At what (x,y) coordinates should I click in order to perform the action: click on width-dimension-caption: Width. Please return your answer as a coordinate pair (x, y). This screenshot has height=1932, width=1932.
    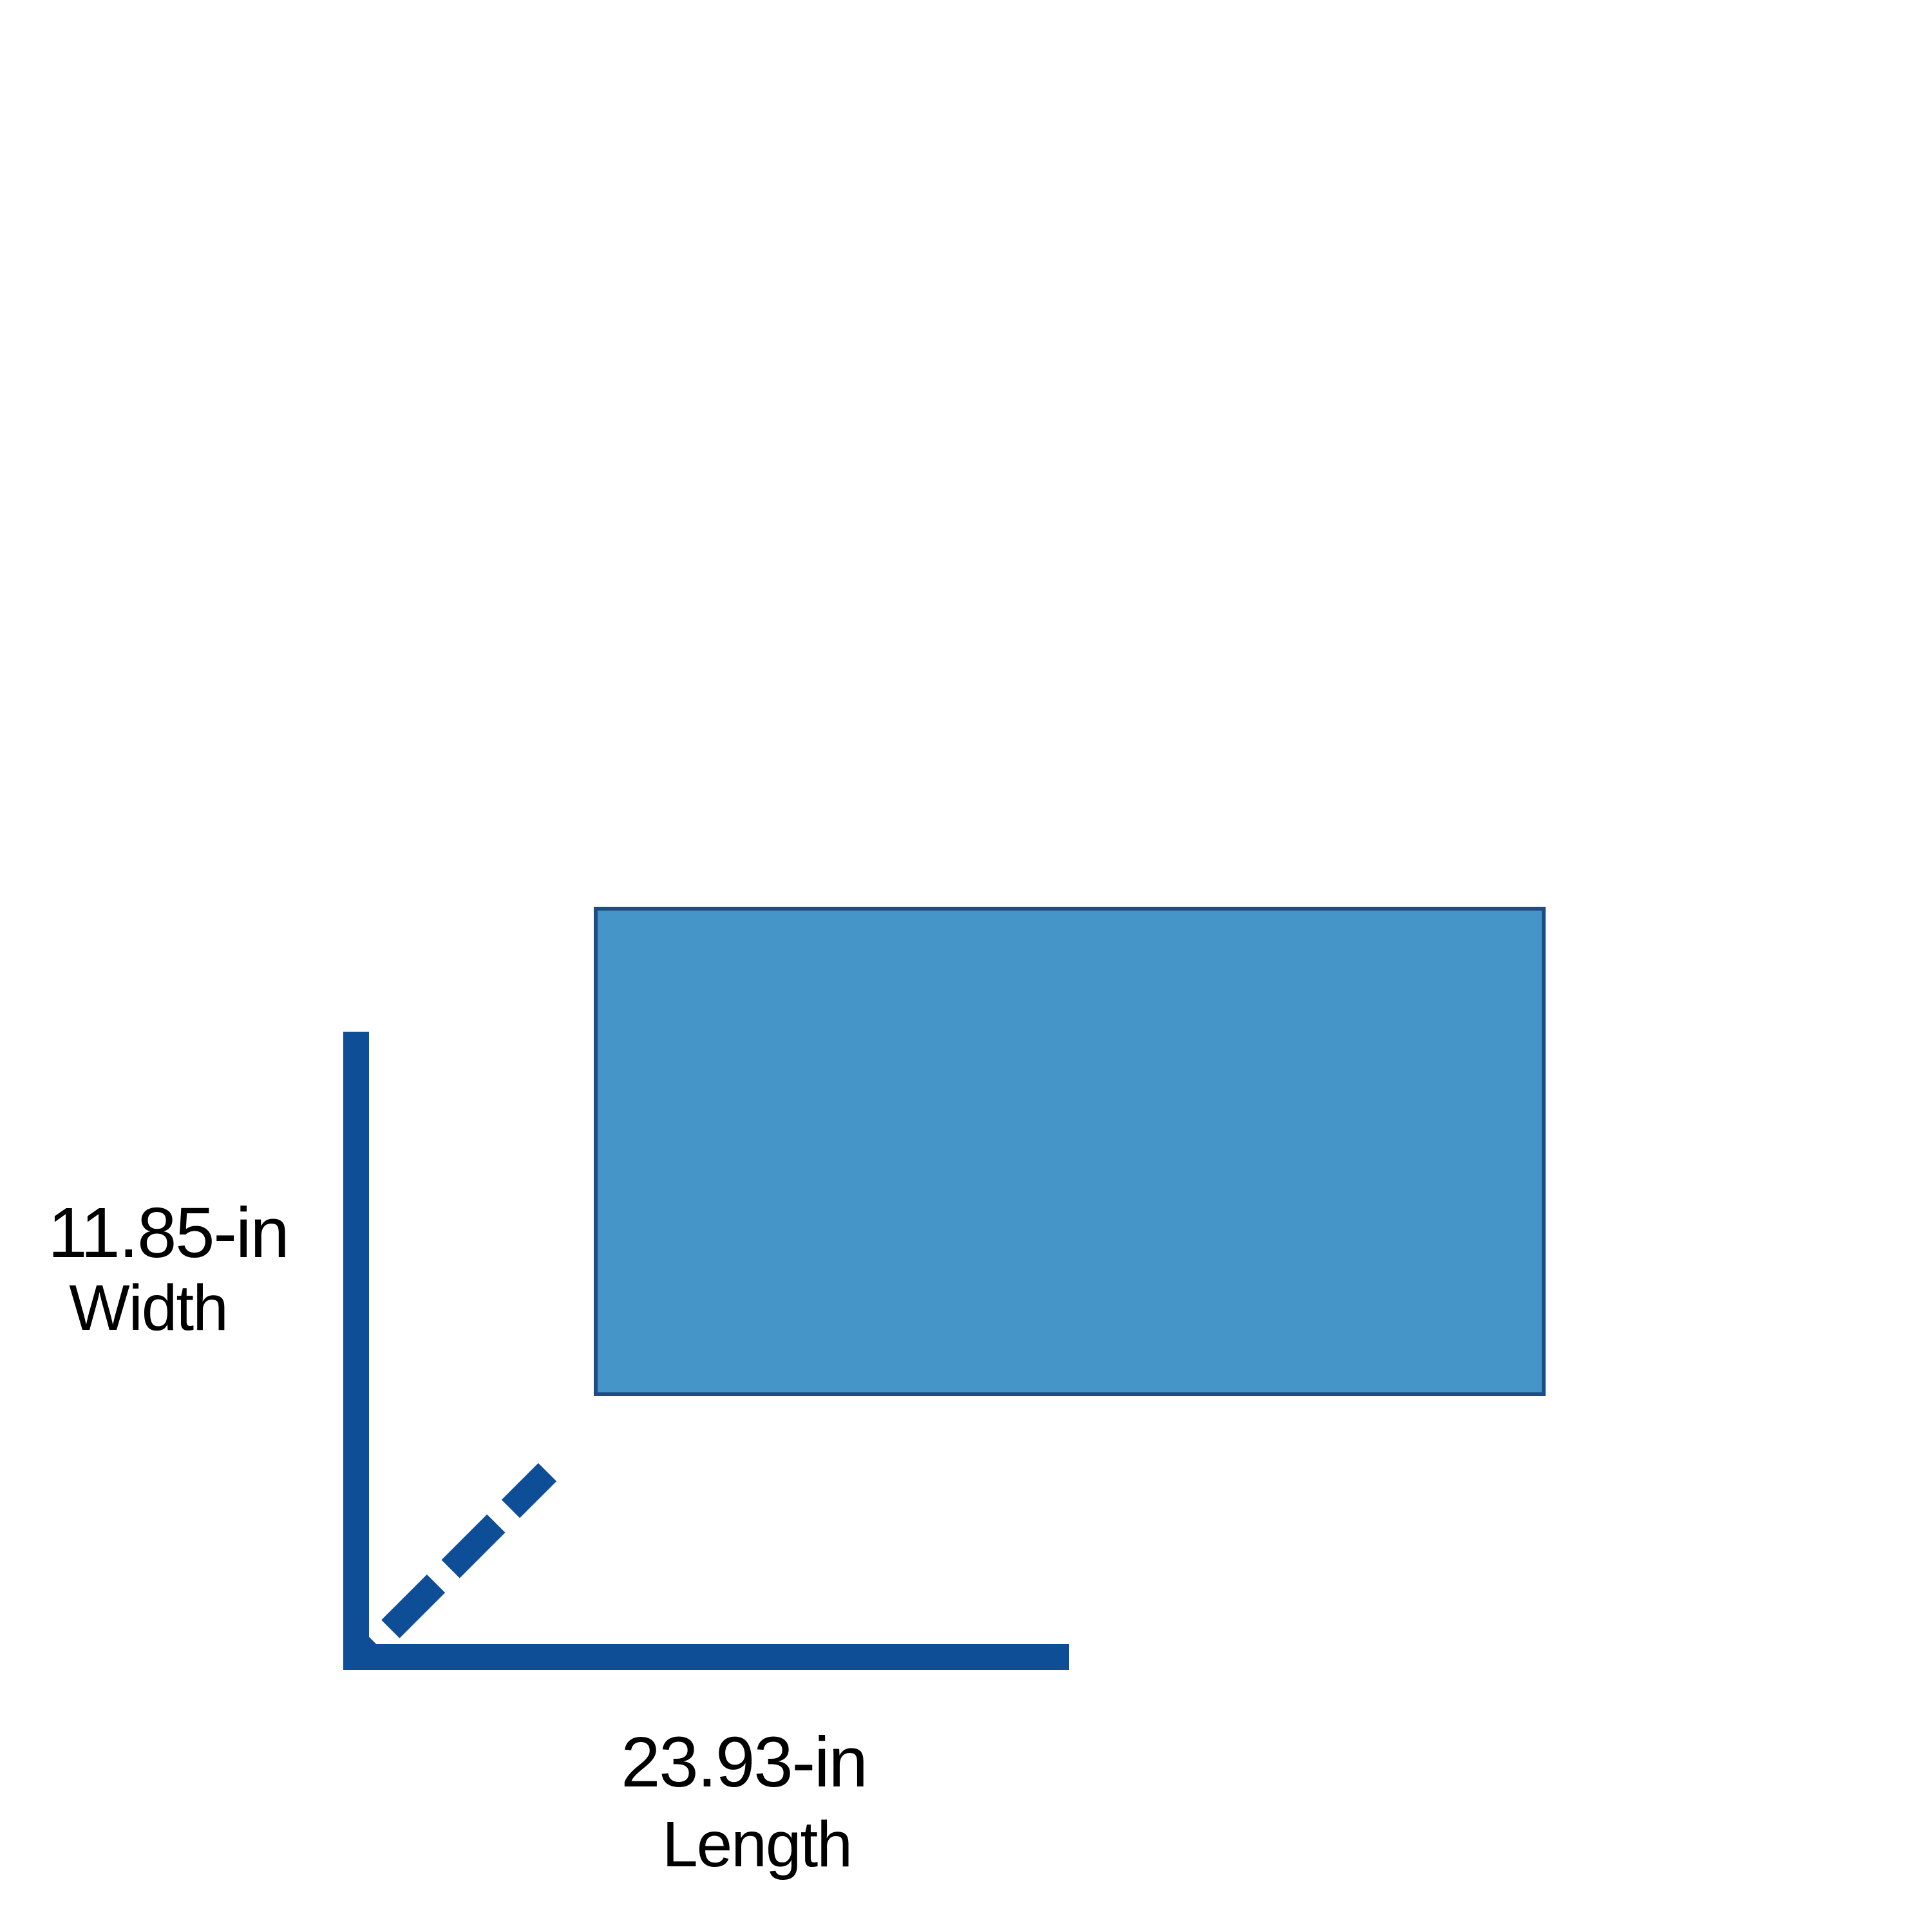
    Looking at the image, I should click on (149, 1308).